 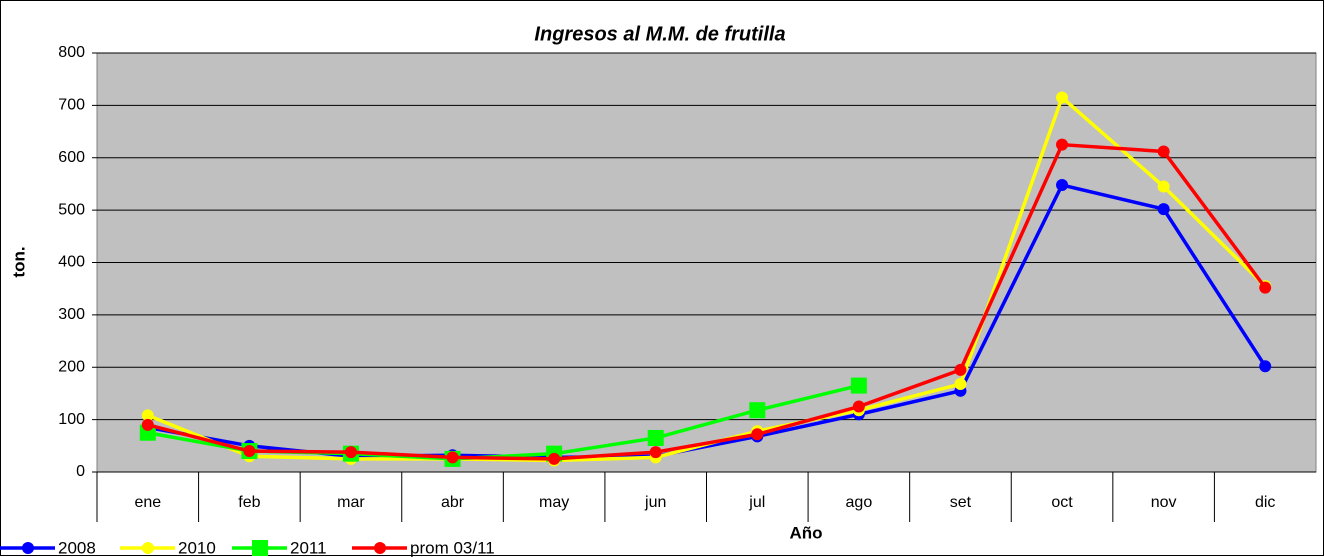 What do you see at coordinates (1062, 502) in the screenshot?
I see `x-tick-label: oct` at bounding box center [1062, 502].